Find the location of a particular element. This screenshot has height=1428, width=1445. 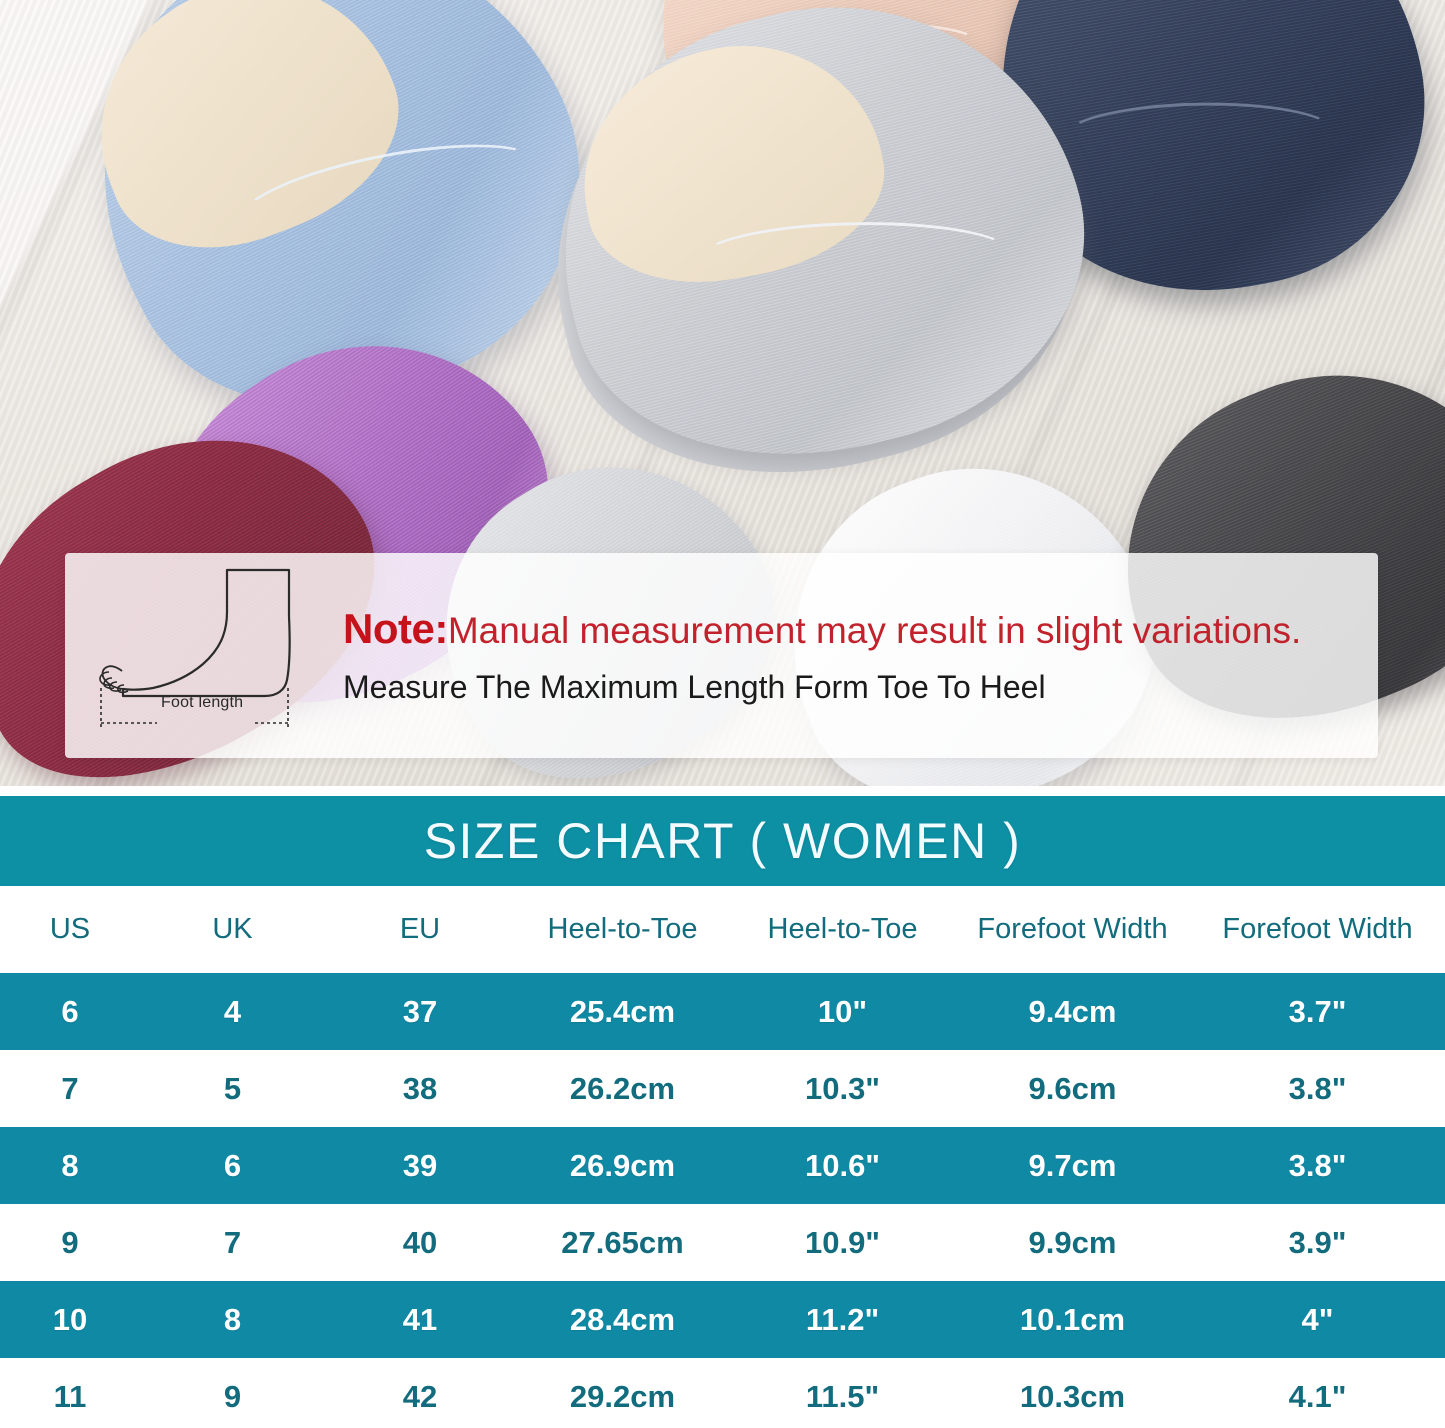

cell-heel-to-toe-in: 10.3" is located at coordinates (842, 1088).